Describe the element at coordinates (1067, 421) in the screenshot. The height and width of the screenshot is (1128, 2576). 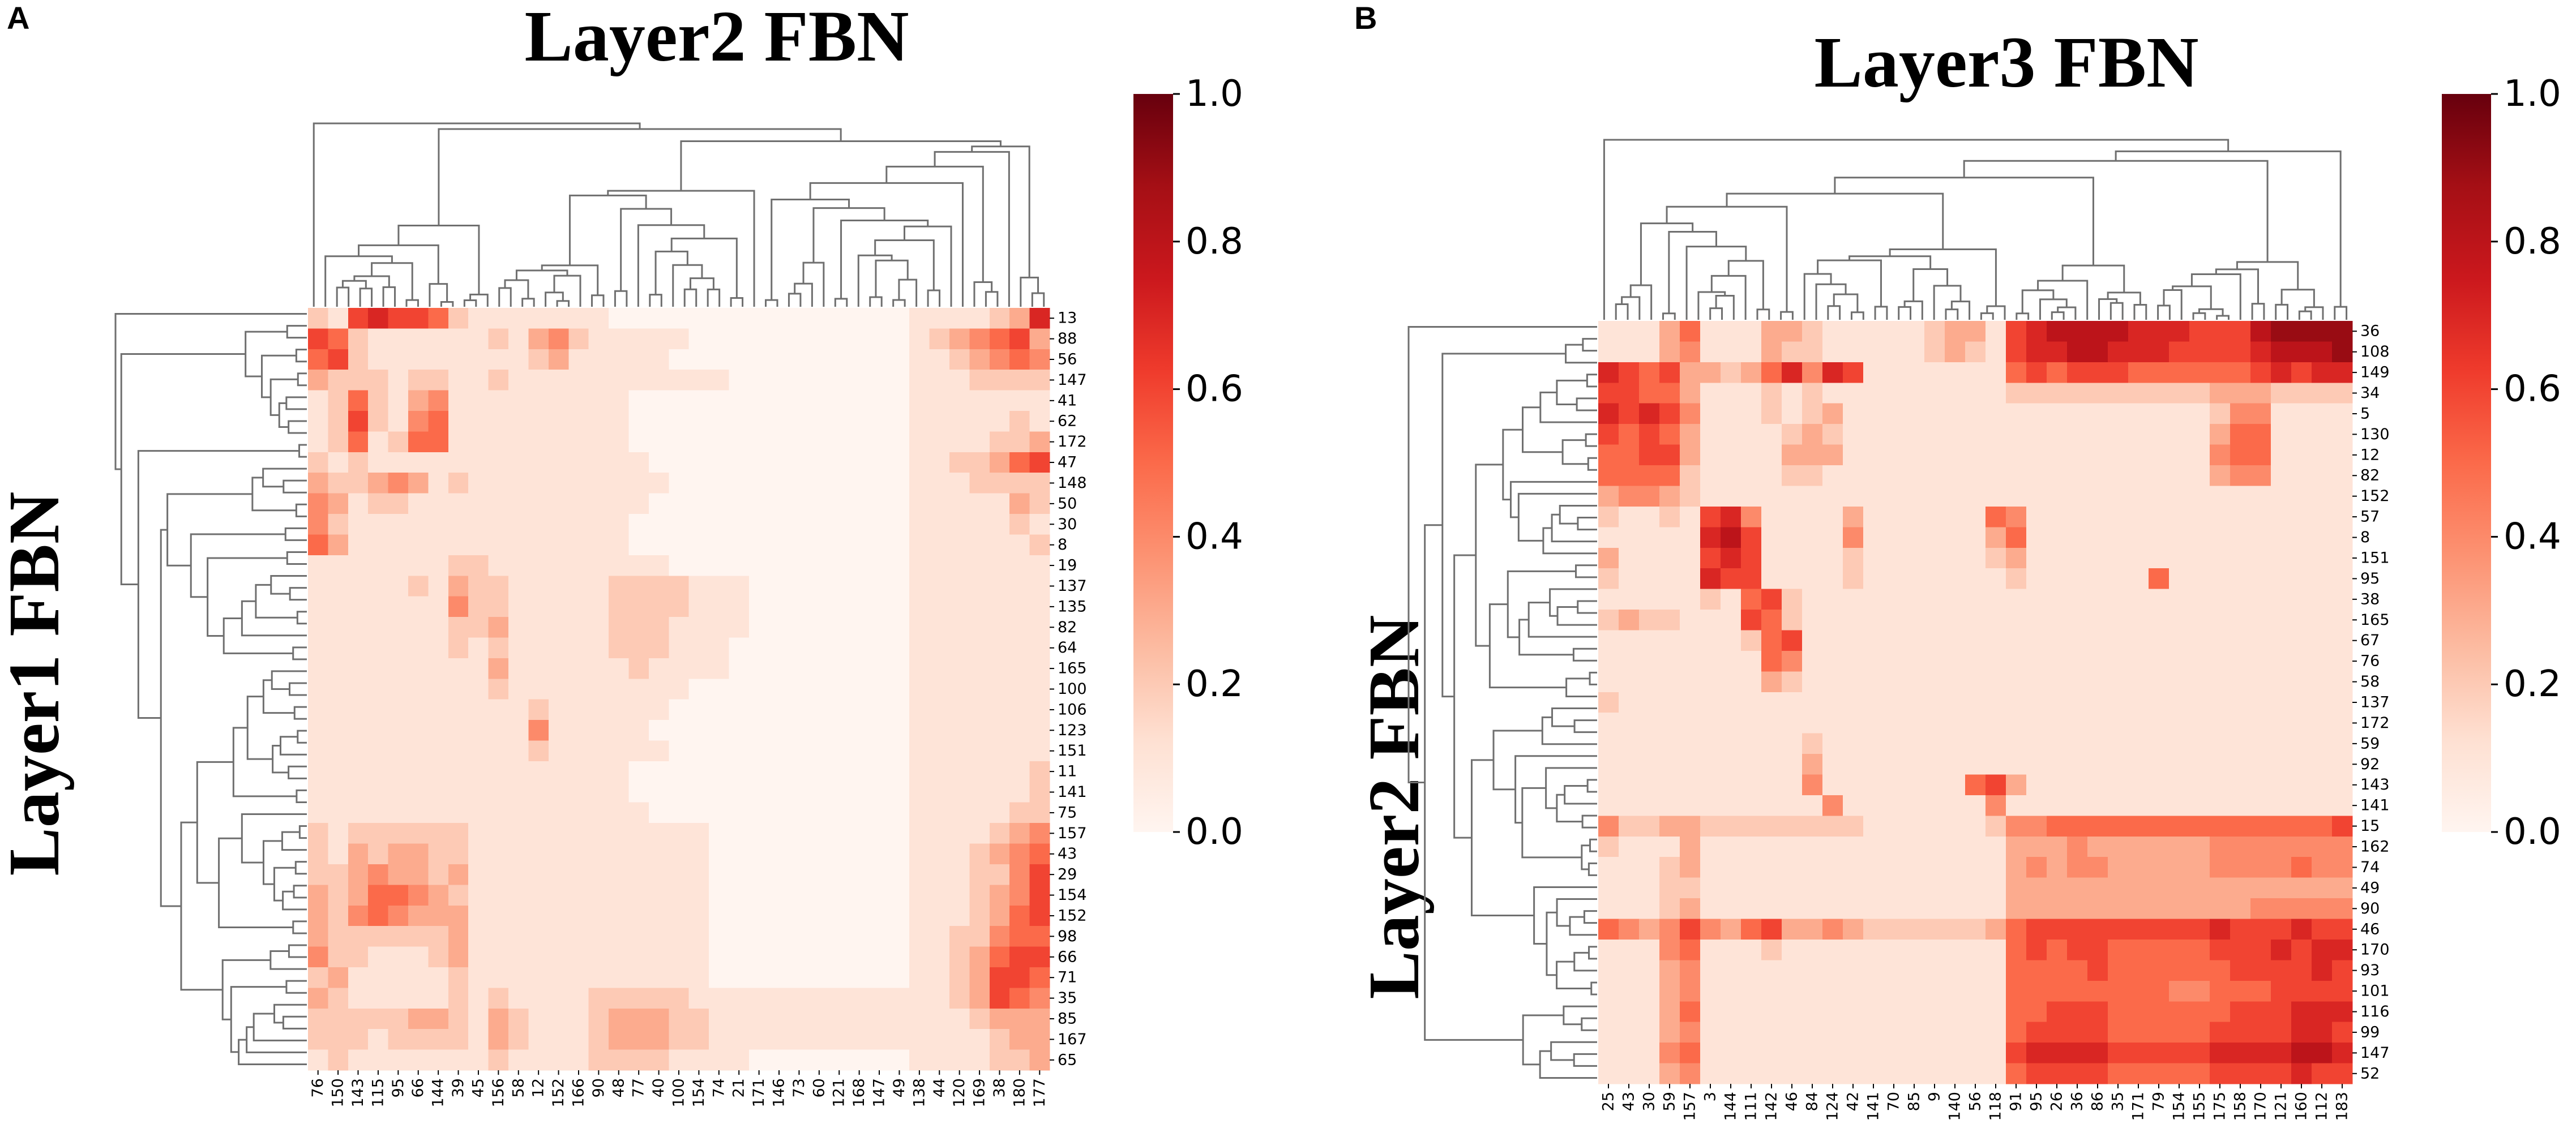
I see `y-tick-label: 62` at that location.